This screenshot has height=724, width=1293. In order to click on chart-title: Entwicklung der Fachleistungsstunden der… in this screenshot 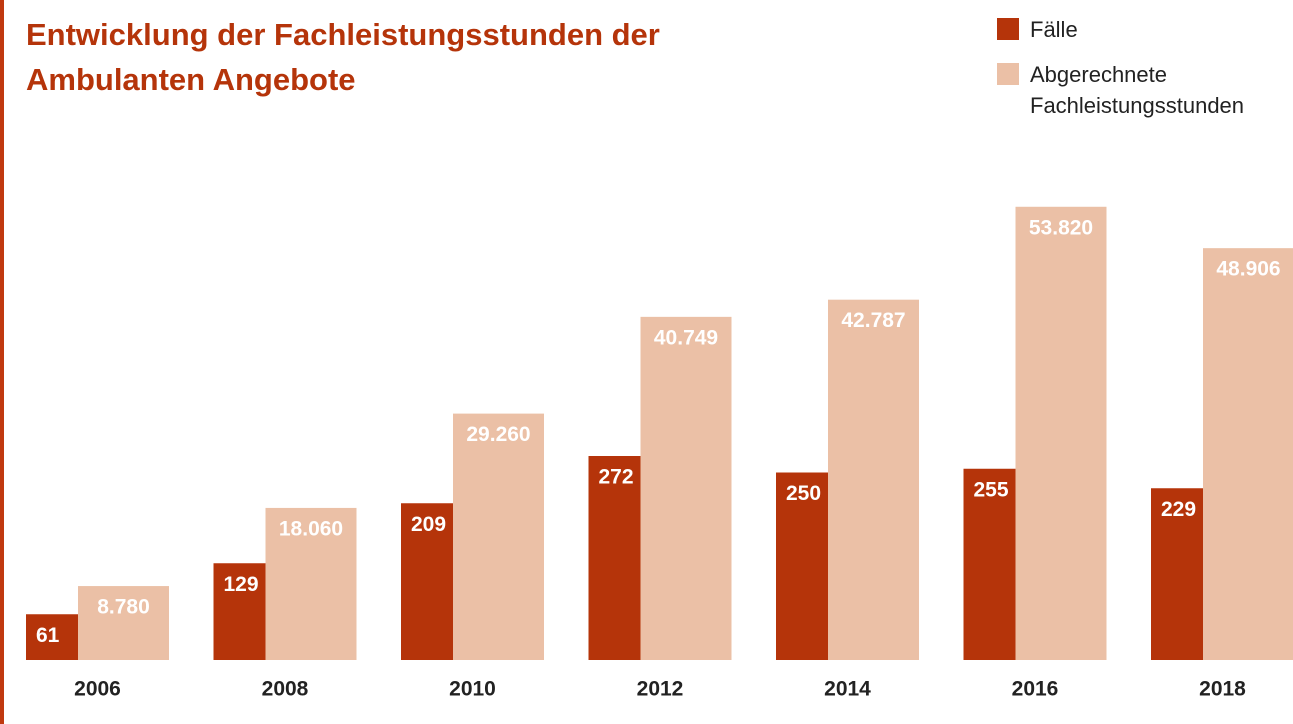, I will do `click(343, 57)`.